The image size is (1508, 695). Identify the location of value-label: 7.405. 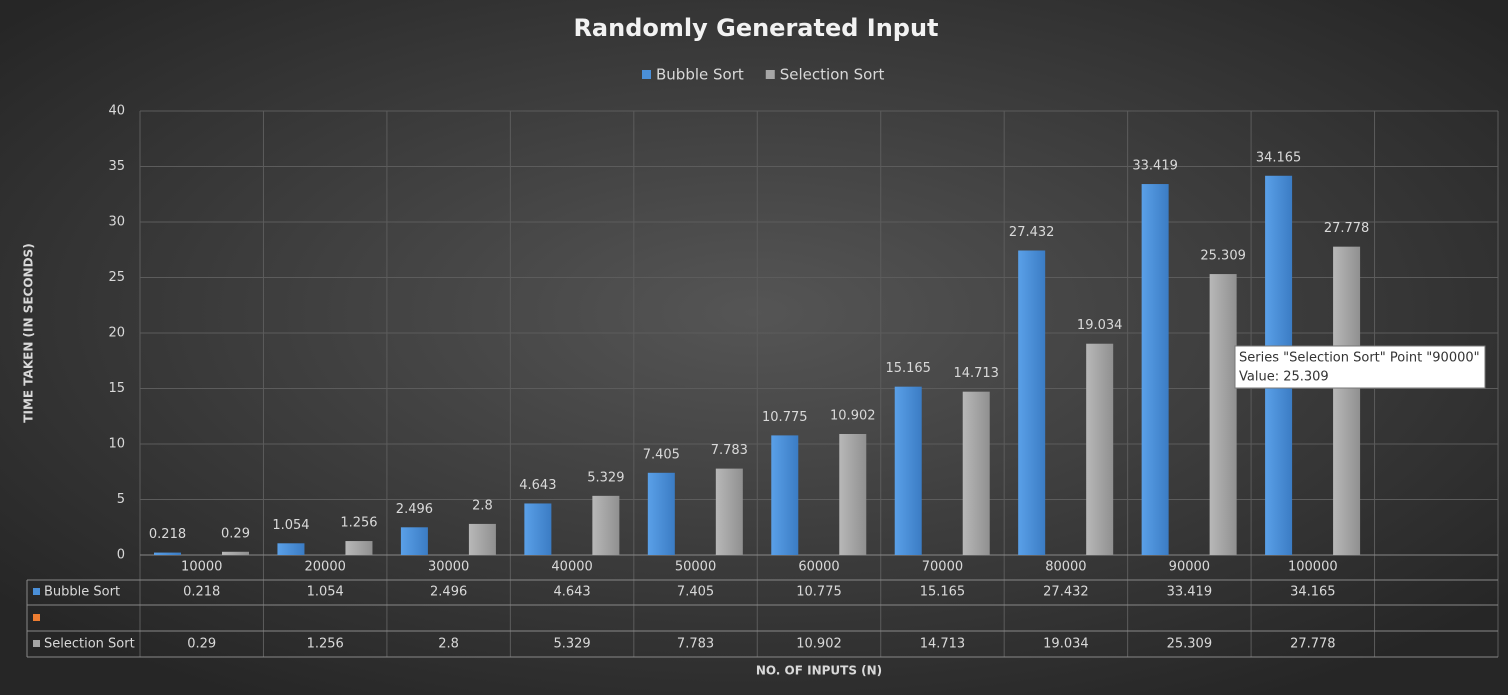
(661, 454).